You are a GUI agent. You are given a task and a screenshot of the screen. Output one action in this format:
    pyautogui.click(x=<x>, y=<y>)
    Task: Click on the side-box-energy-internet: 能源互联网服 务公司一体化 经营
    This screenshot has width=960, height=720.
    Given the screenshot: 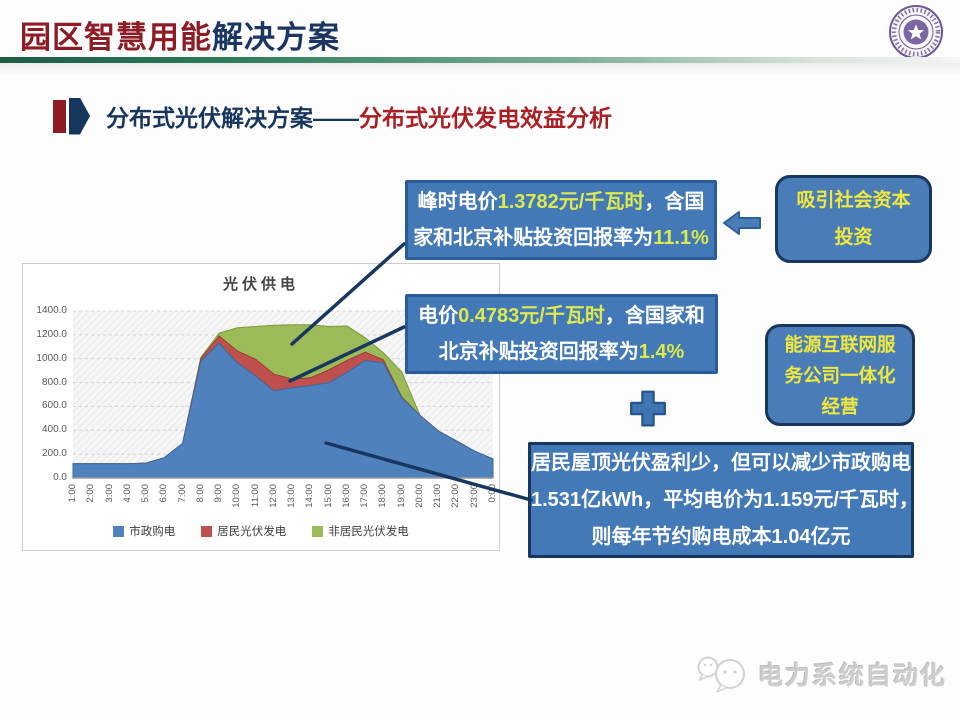 What is the action you would take?
    pyautogui.click(x=840, y=375)
    